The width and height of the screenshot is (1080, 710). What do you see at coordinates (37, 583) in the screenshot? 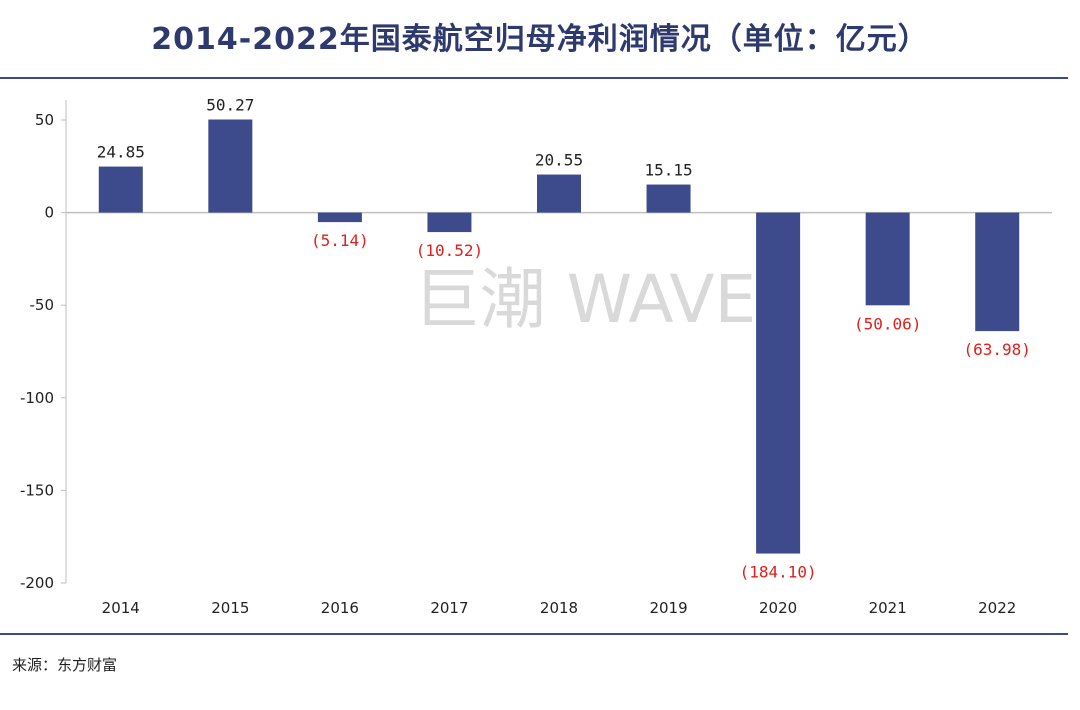
I see `y-tick-label: -200` at bounding box center [37, 583].